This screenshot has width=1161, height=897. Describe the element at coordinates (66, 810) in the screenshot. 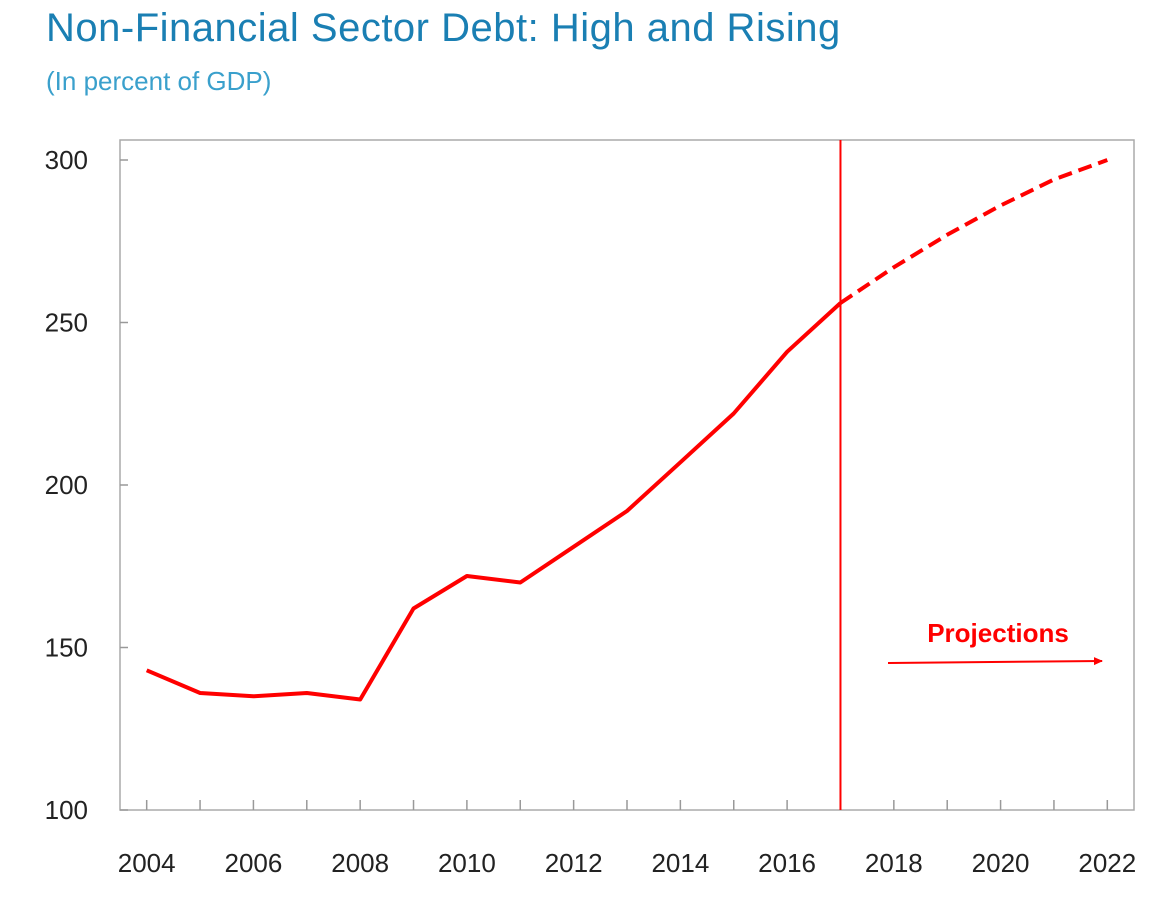

I see `y-tick-label: 100` at that location.